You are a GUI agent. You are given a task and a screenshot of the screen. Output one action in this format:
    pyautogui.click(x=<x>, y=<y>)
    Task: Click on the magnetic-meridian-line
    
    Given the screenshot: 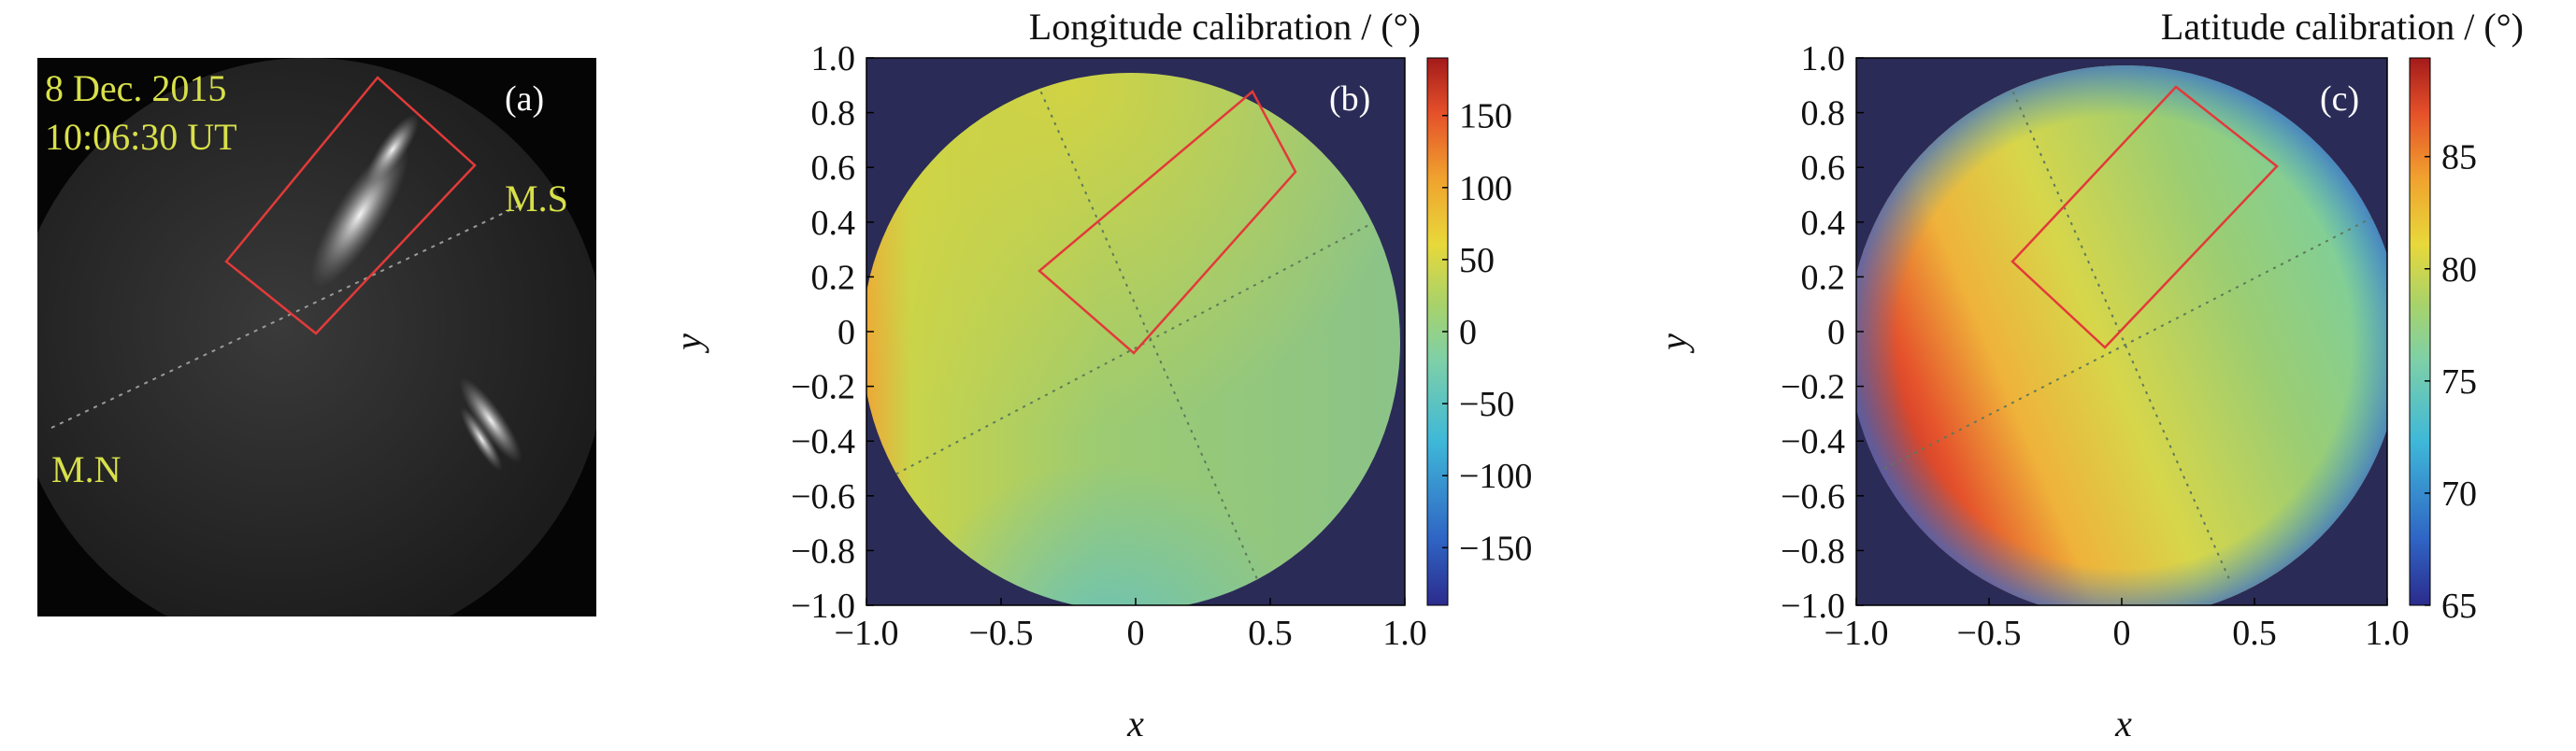 What is the action you would take?
    pyautogui.click(x=287, y=316)
    